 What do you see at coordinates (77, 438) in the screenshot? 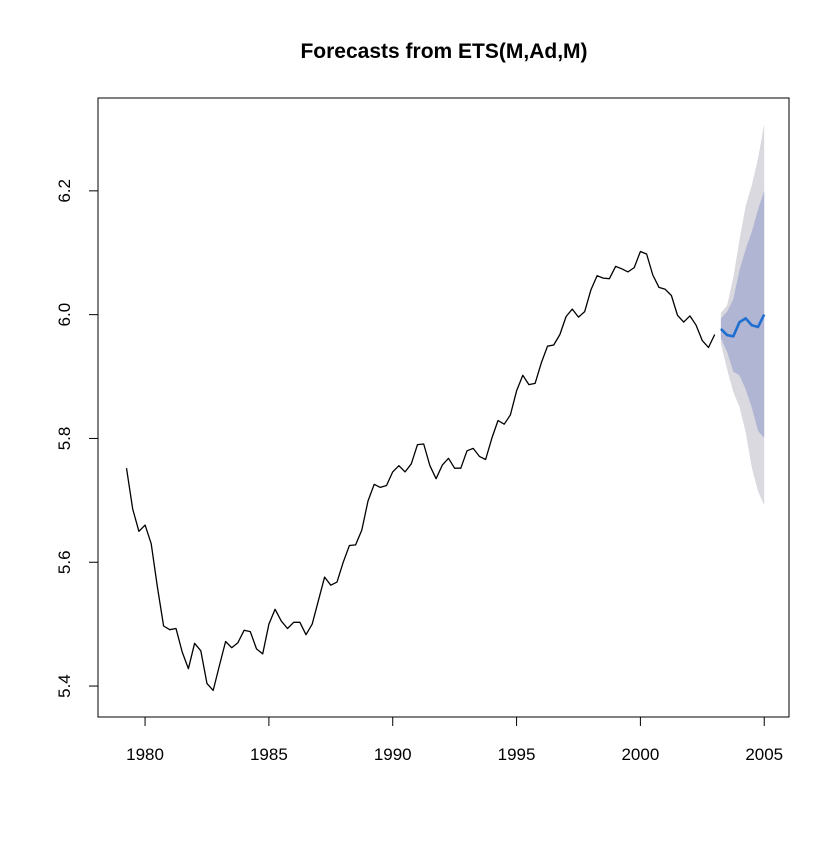
I see `y-axis: 5.4 5.6 5.8 6.0 6.2` at bounding box center [77, 438].